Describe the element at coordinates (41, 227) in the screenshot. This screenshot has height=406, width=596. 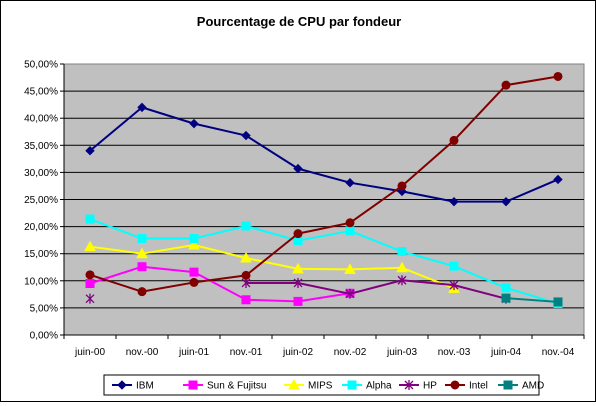
I see `y-tick-label: 20,00%` at that location.